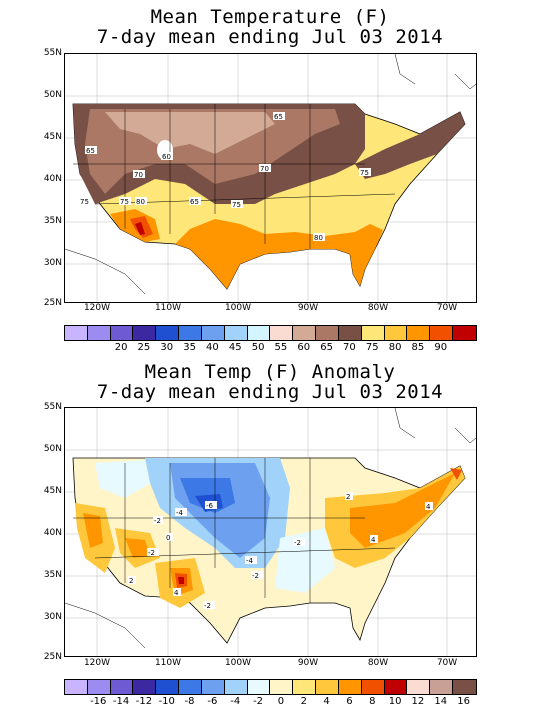 The width and height of the screenshot is (540, 709). I want to click on top-title-line1: Mean Temperature (F), so click(270, 17).